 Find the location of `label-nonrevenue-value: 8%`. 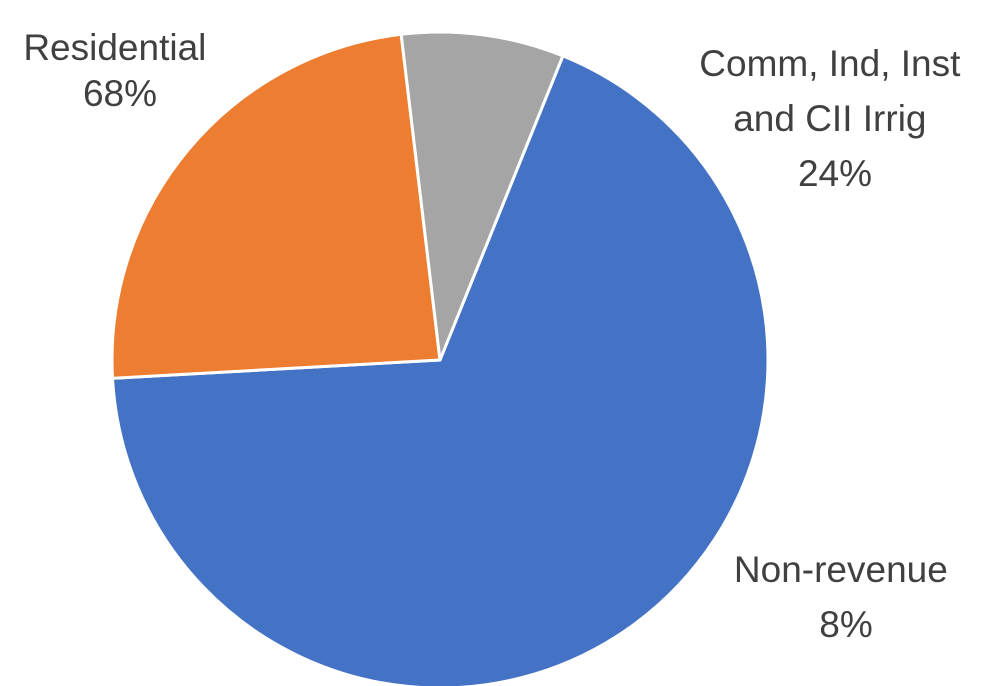

label-nonrevenue-value: 8% is located at coordinates (845, 624).